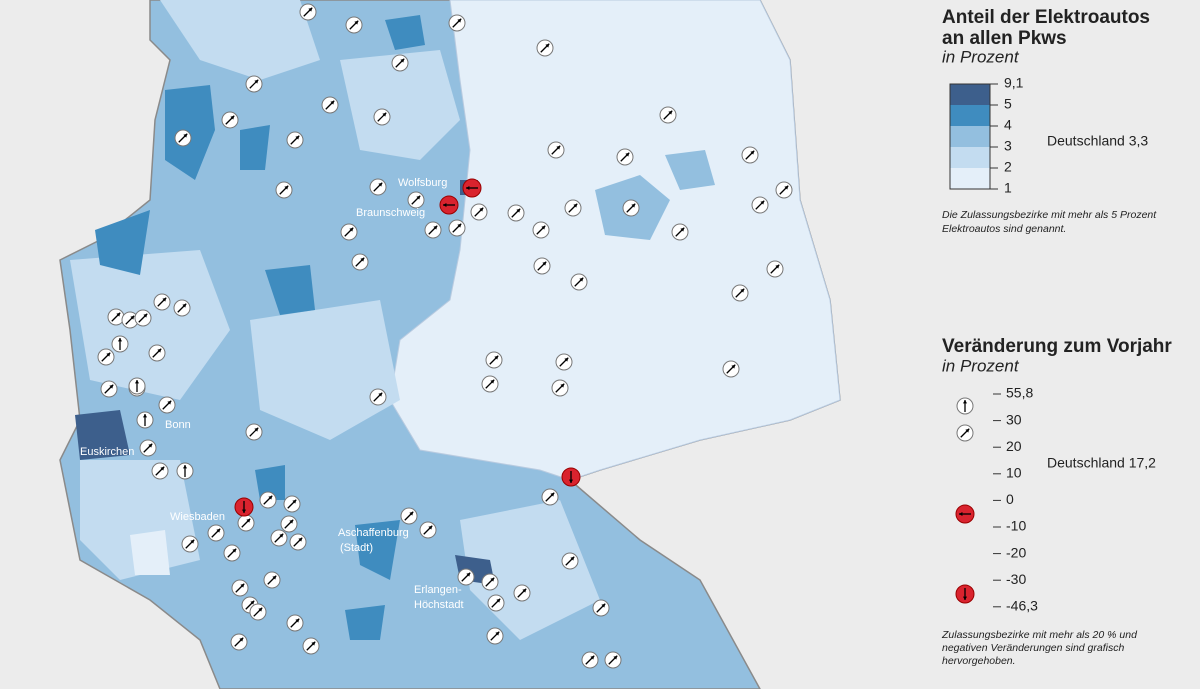  What do you see at coordinates (1046, 17) in the screenshot?
I see `legend-title: Anteil der Elektroautos` at bounding box center [1046, 17].